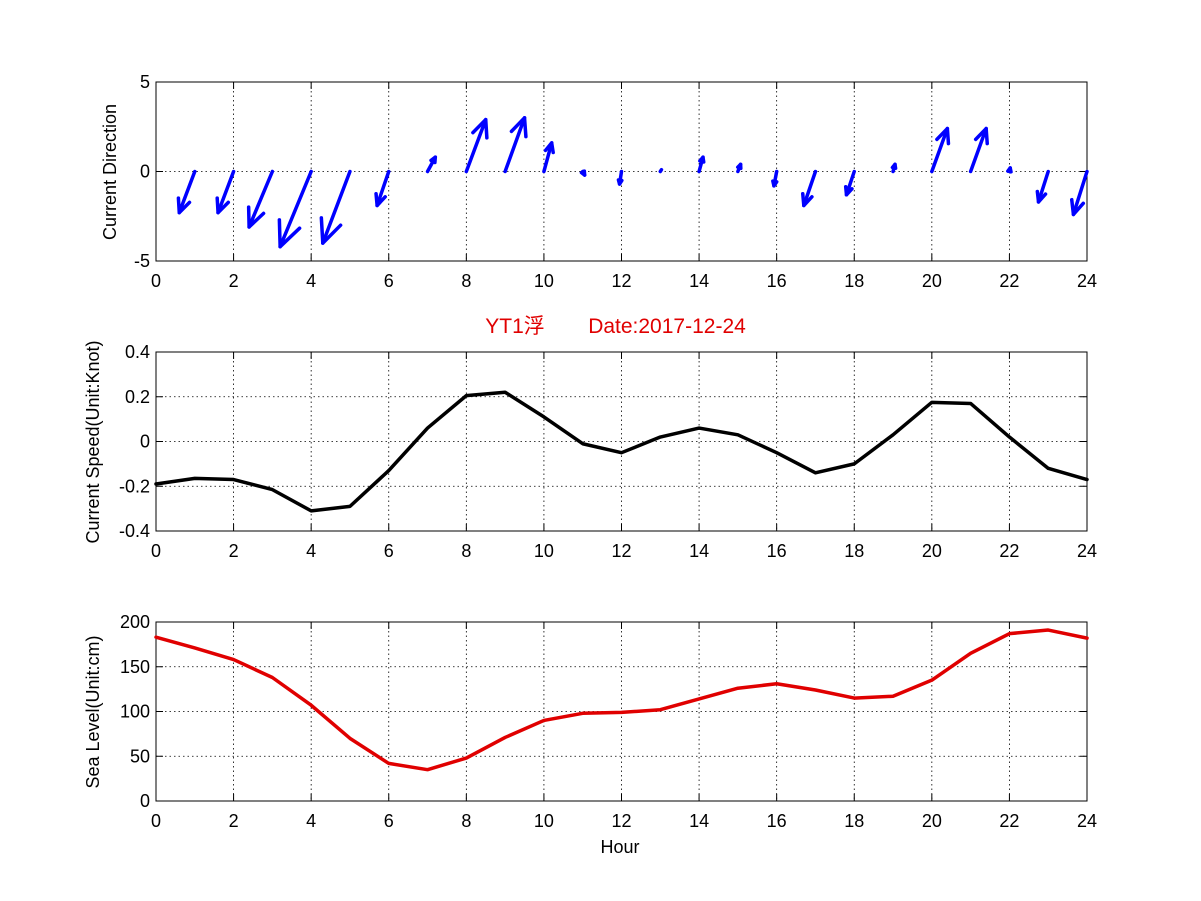  I want to click on current-direction-xtick-label: 18, so click(854, 281).